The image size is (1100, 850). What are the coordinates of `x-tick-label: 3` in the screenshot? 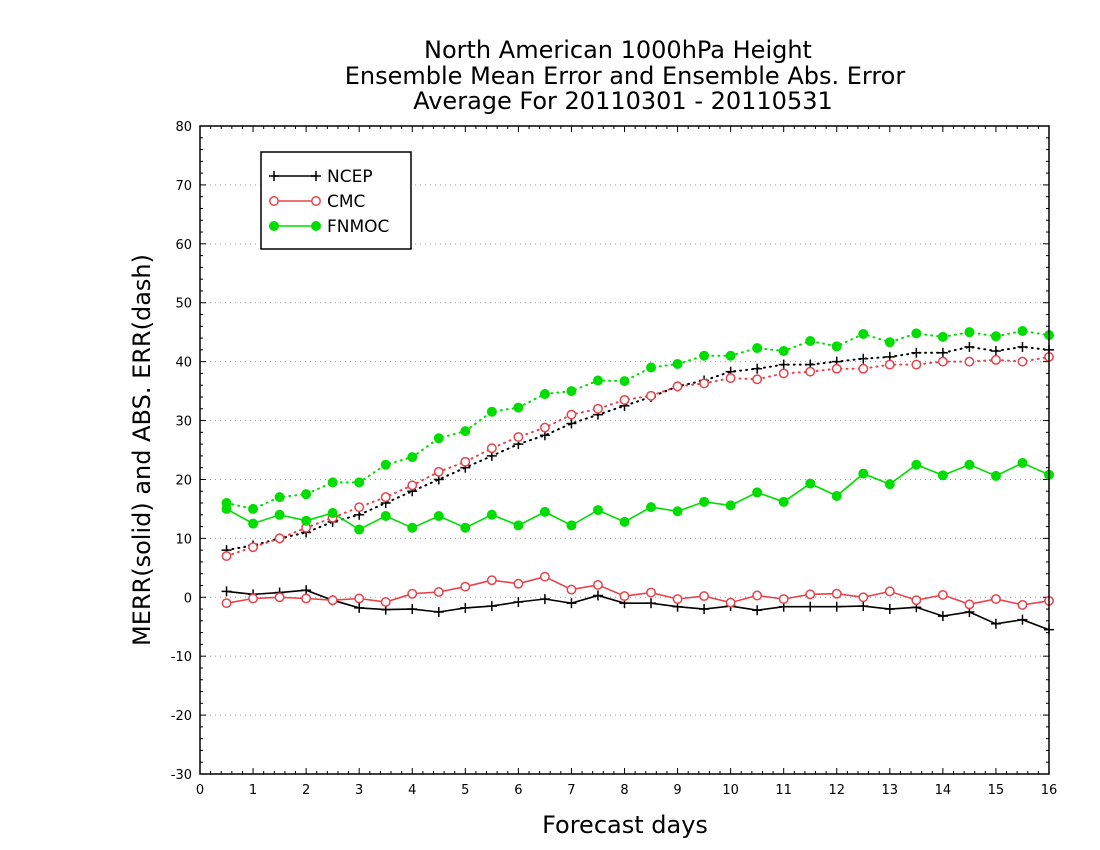 It's located at (359, 790).